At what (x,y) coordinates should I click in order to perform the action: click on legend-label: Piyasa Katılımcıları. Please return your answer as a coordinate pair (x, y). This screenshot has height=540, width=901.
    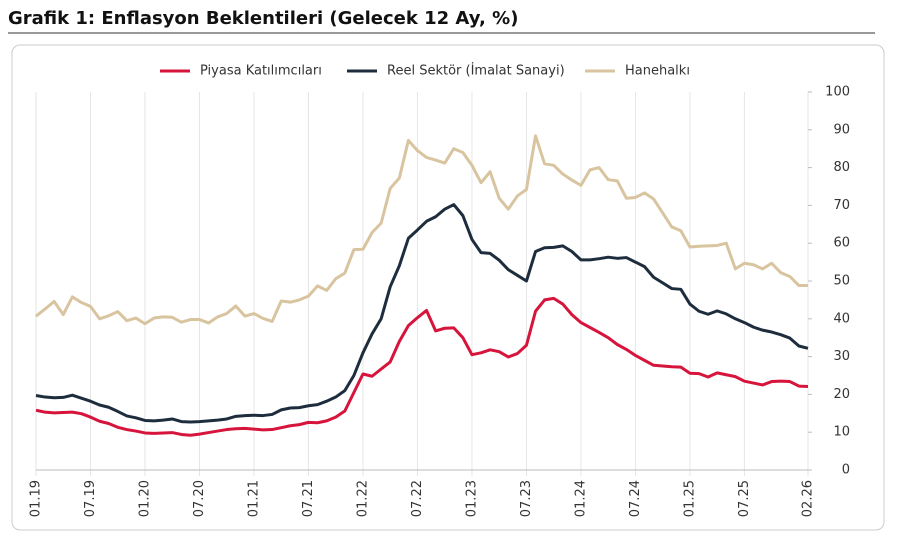
    Looking at the image, I should click on (261, 71).